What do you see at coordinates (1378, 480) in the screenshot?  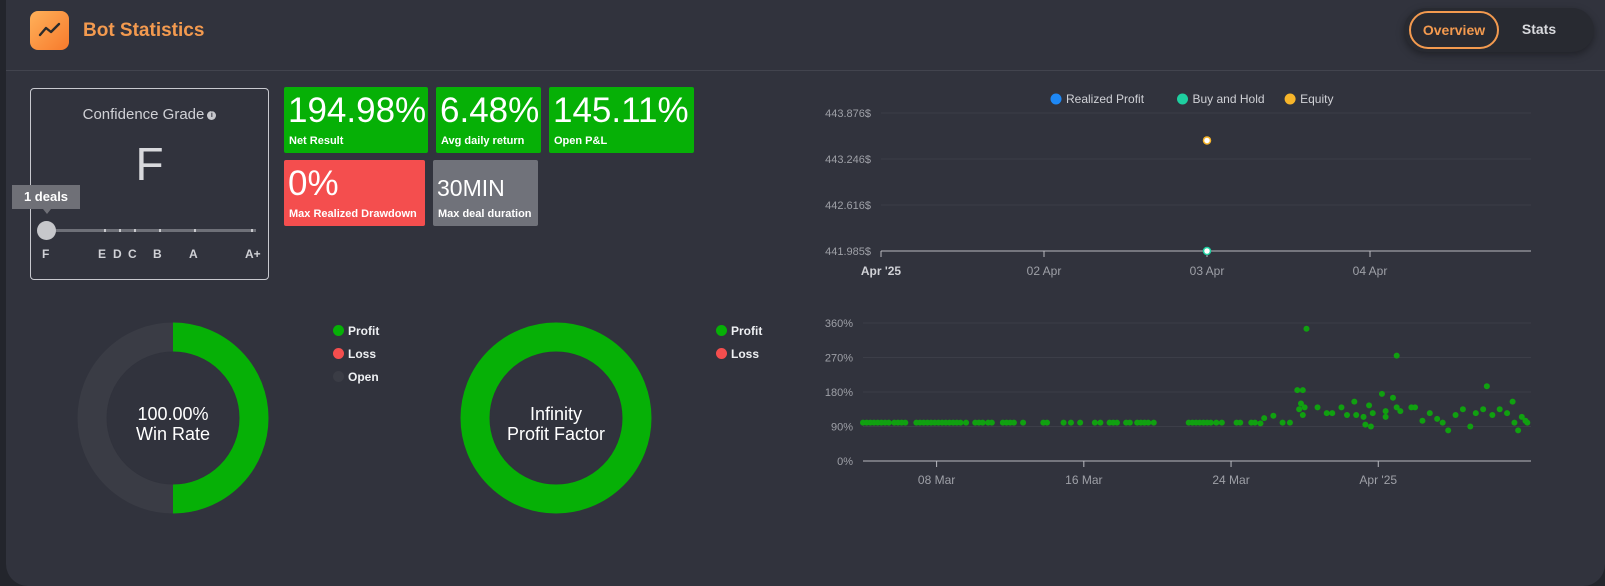 I see `x-tick-label: Apr '25` at bounding box center [1378, 480].